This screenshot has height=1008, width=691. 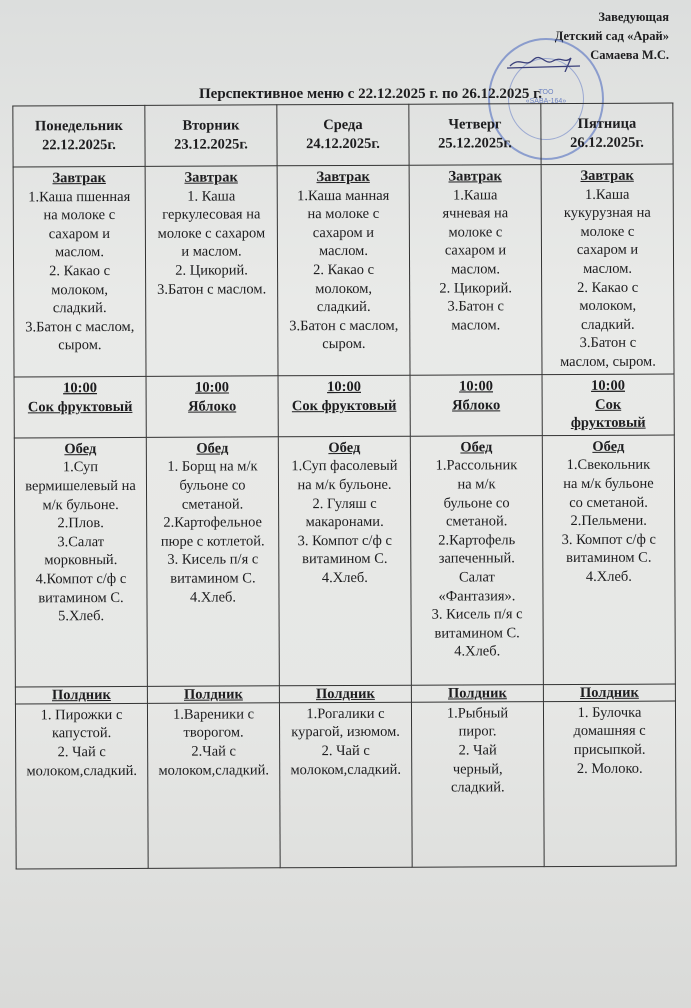 What do you see at coordinates (81, 542) in the screenshot?
I see `menu-line: 3.Салат` at bounding box center [81, 542].